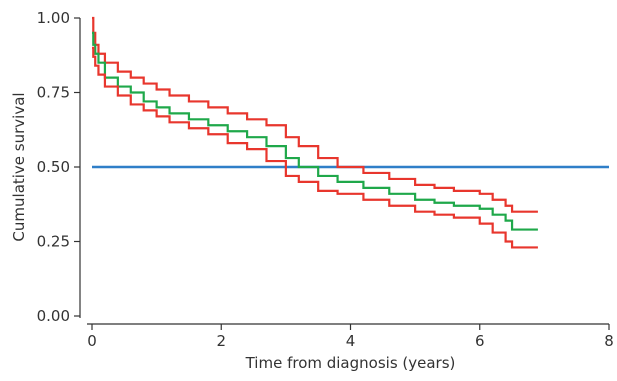  I want to click on y-tick-label: 1.00, so click(53, 18).